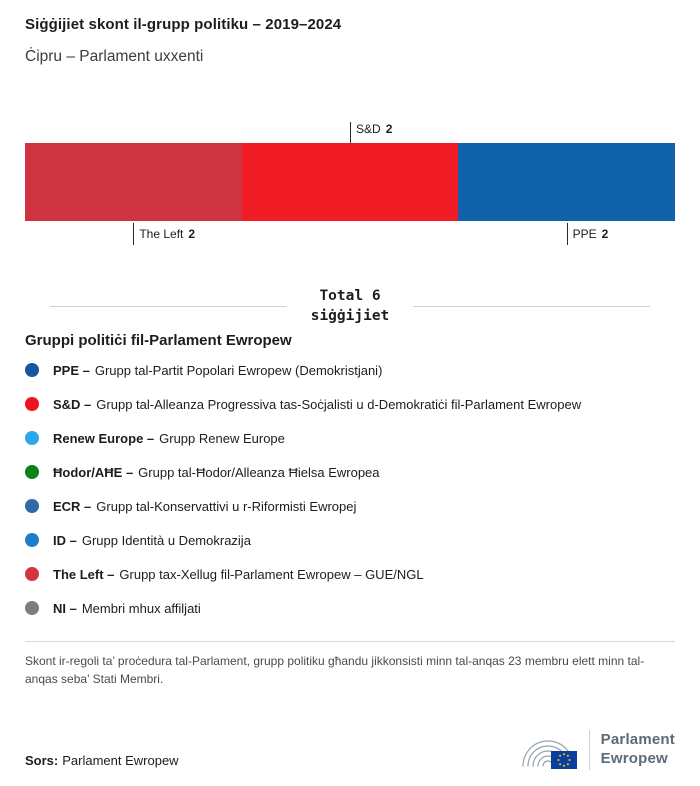 Image resolution: width=700 pixels, height=786 pixels. I want to click on bar-label-ppe: PPE 2, so click(587, 234).